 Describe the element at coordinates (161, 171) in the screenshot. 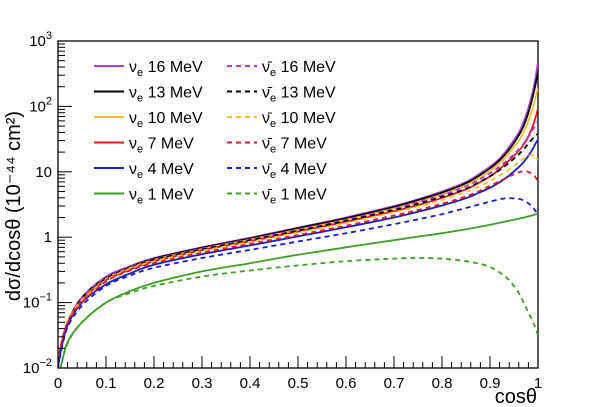

I see `legend-label: νe 4 MeV` at that location.